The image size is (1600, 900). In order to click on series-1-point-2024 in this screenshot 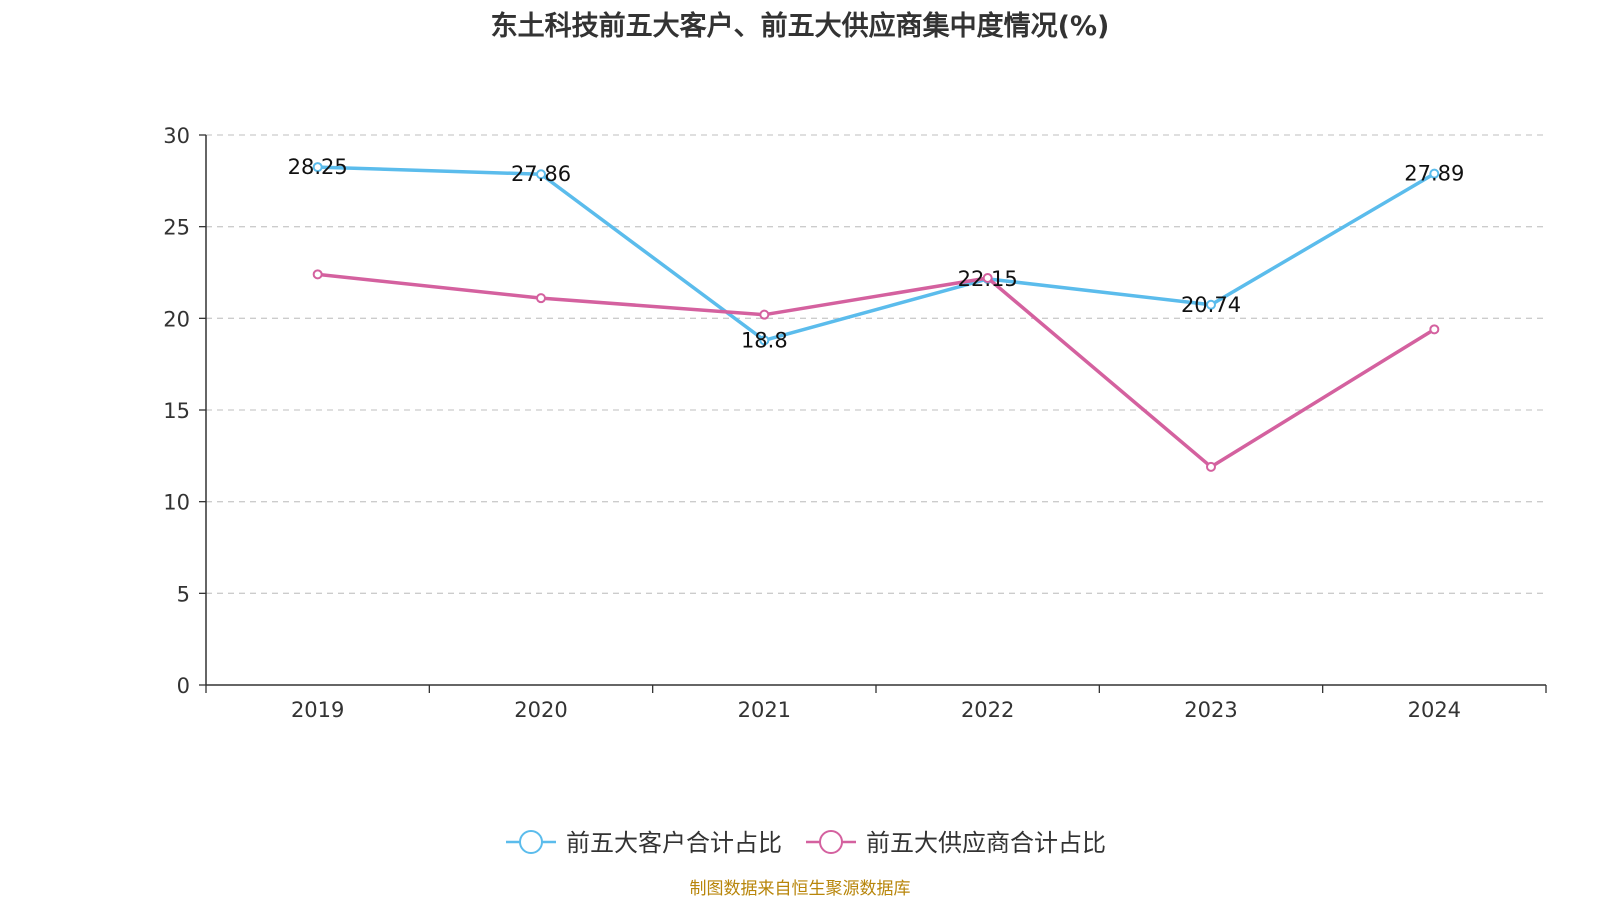, I will do `click(1434, 329)`.